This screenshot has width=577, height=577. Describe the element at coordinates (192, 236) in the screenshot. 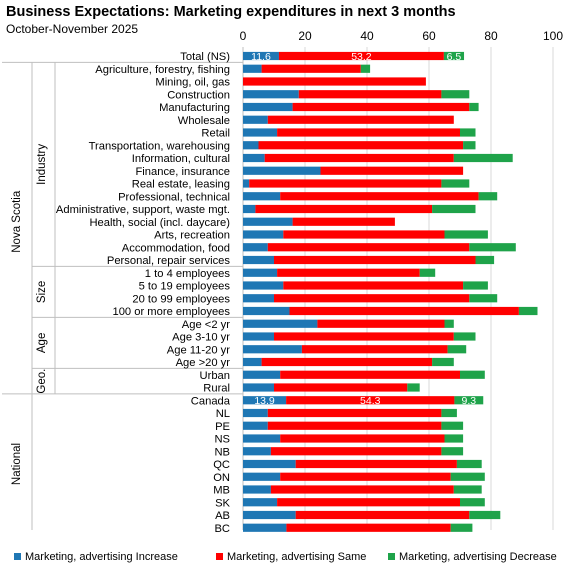

I see `category-label: Arts, recreation` at that location.